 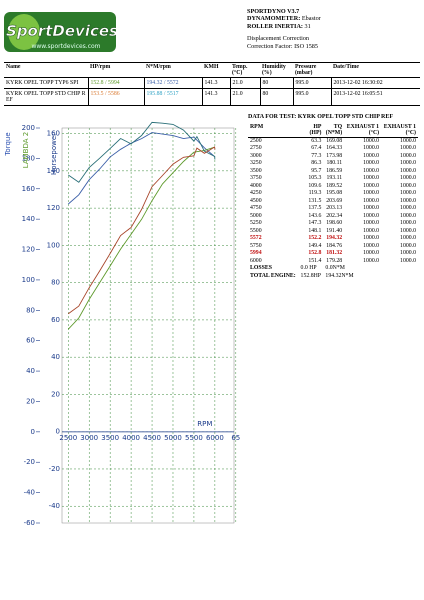 I want to click on logo: SportDevices www.sportdevices.com, so click(x=60, y=32).